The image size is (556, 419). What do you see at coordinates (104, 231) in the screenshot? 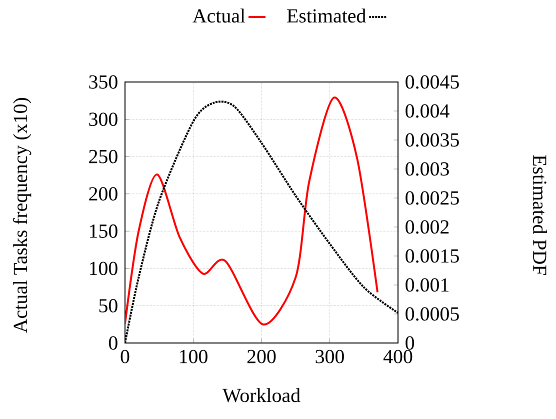
I see `y-tick-label: 150` at bounding box center [104, 231].